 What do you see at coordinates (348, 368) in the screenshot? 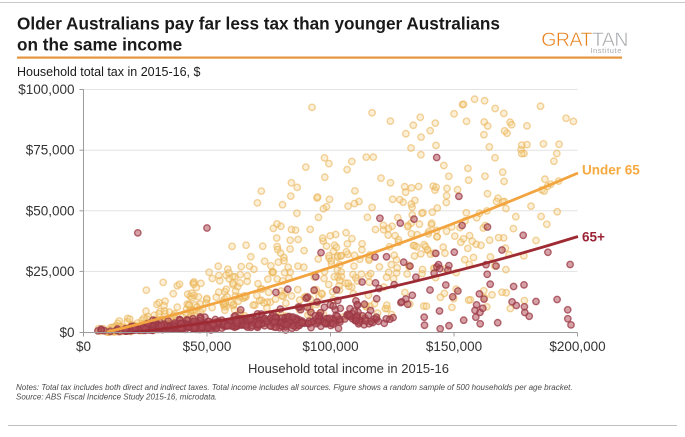
I see `svg-text:Household total income in 2015: Household total income in 2015-16` at bounding box center [348, 368].